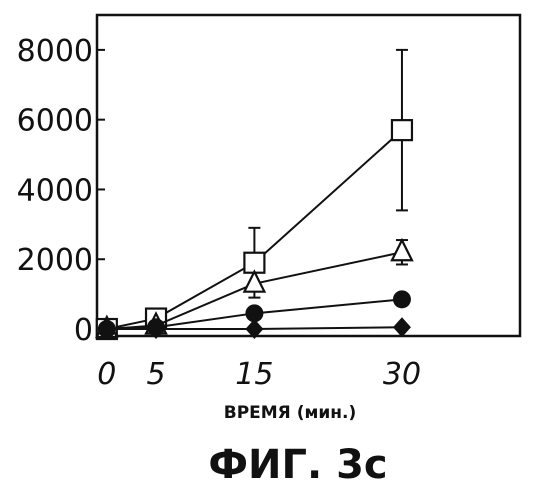  What do you see at coordinates (55, 121) in the screenshot?
I see `y-tick-label: 6000` at bounding box center [55, 121].